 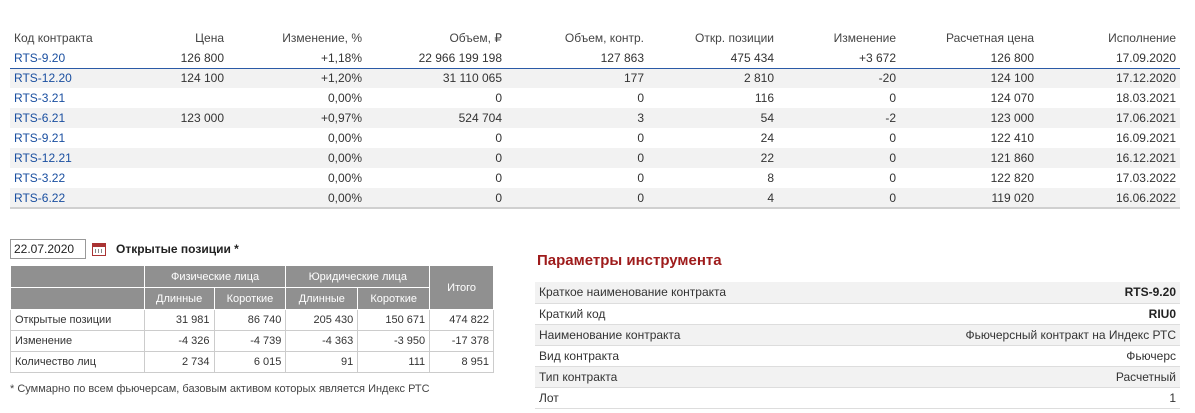 What do you see at coordinates (70, 158) in the screenshot?
I see `contract-code-link: RTS-12.21` at bounding box center [70, 158].